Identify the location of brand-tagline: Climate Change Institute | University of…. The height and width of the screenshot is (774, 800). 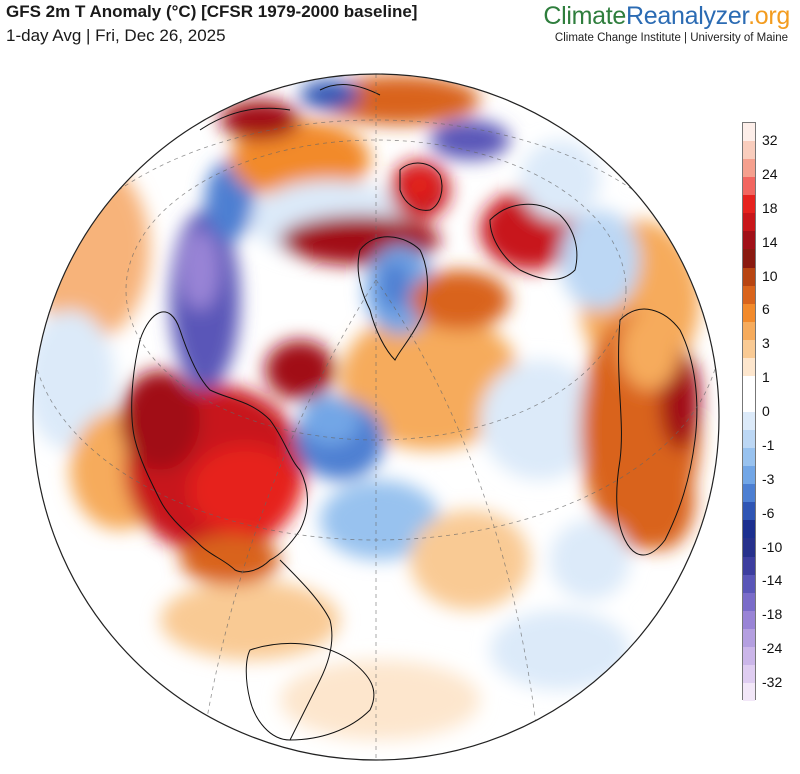
(671, 38).